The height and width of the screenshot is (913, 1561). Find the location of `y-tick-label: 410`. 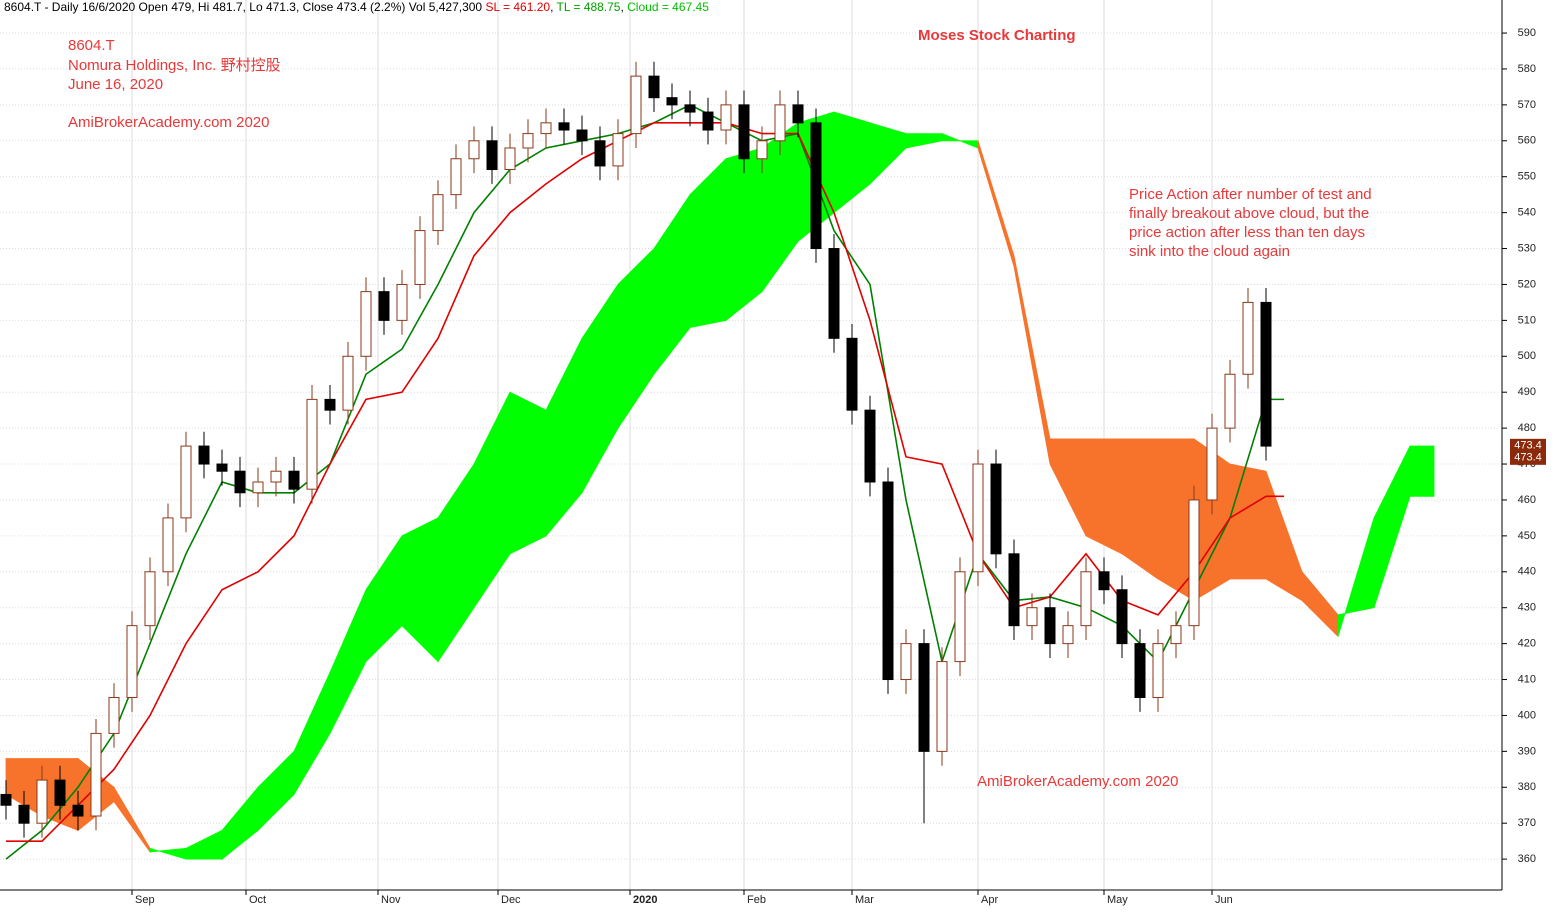

y-tick-label: 410 is located at coordinates (1527, 679).